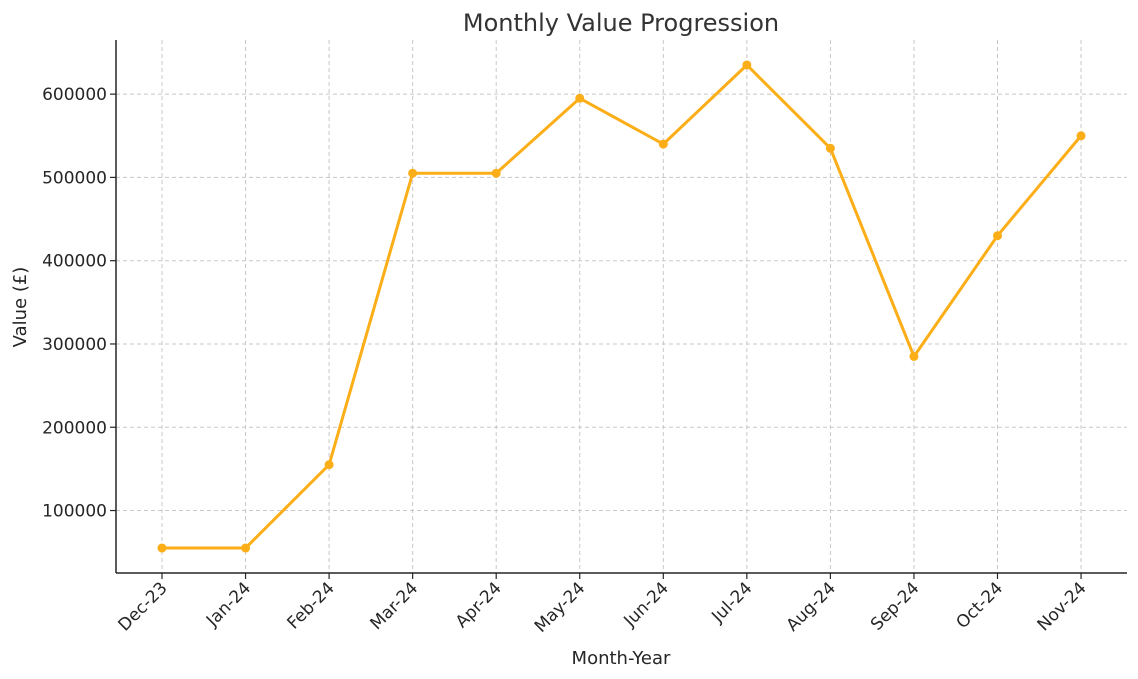  What do you see at coordinates (311, 605) in the screenshot?
I see `x-tick-label: Feb-24` at bounding box center [311, 605].